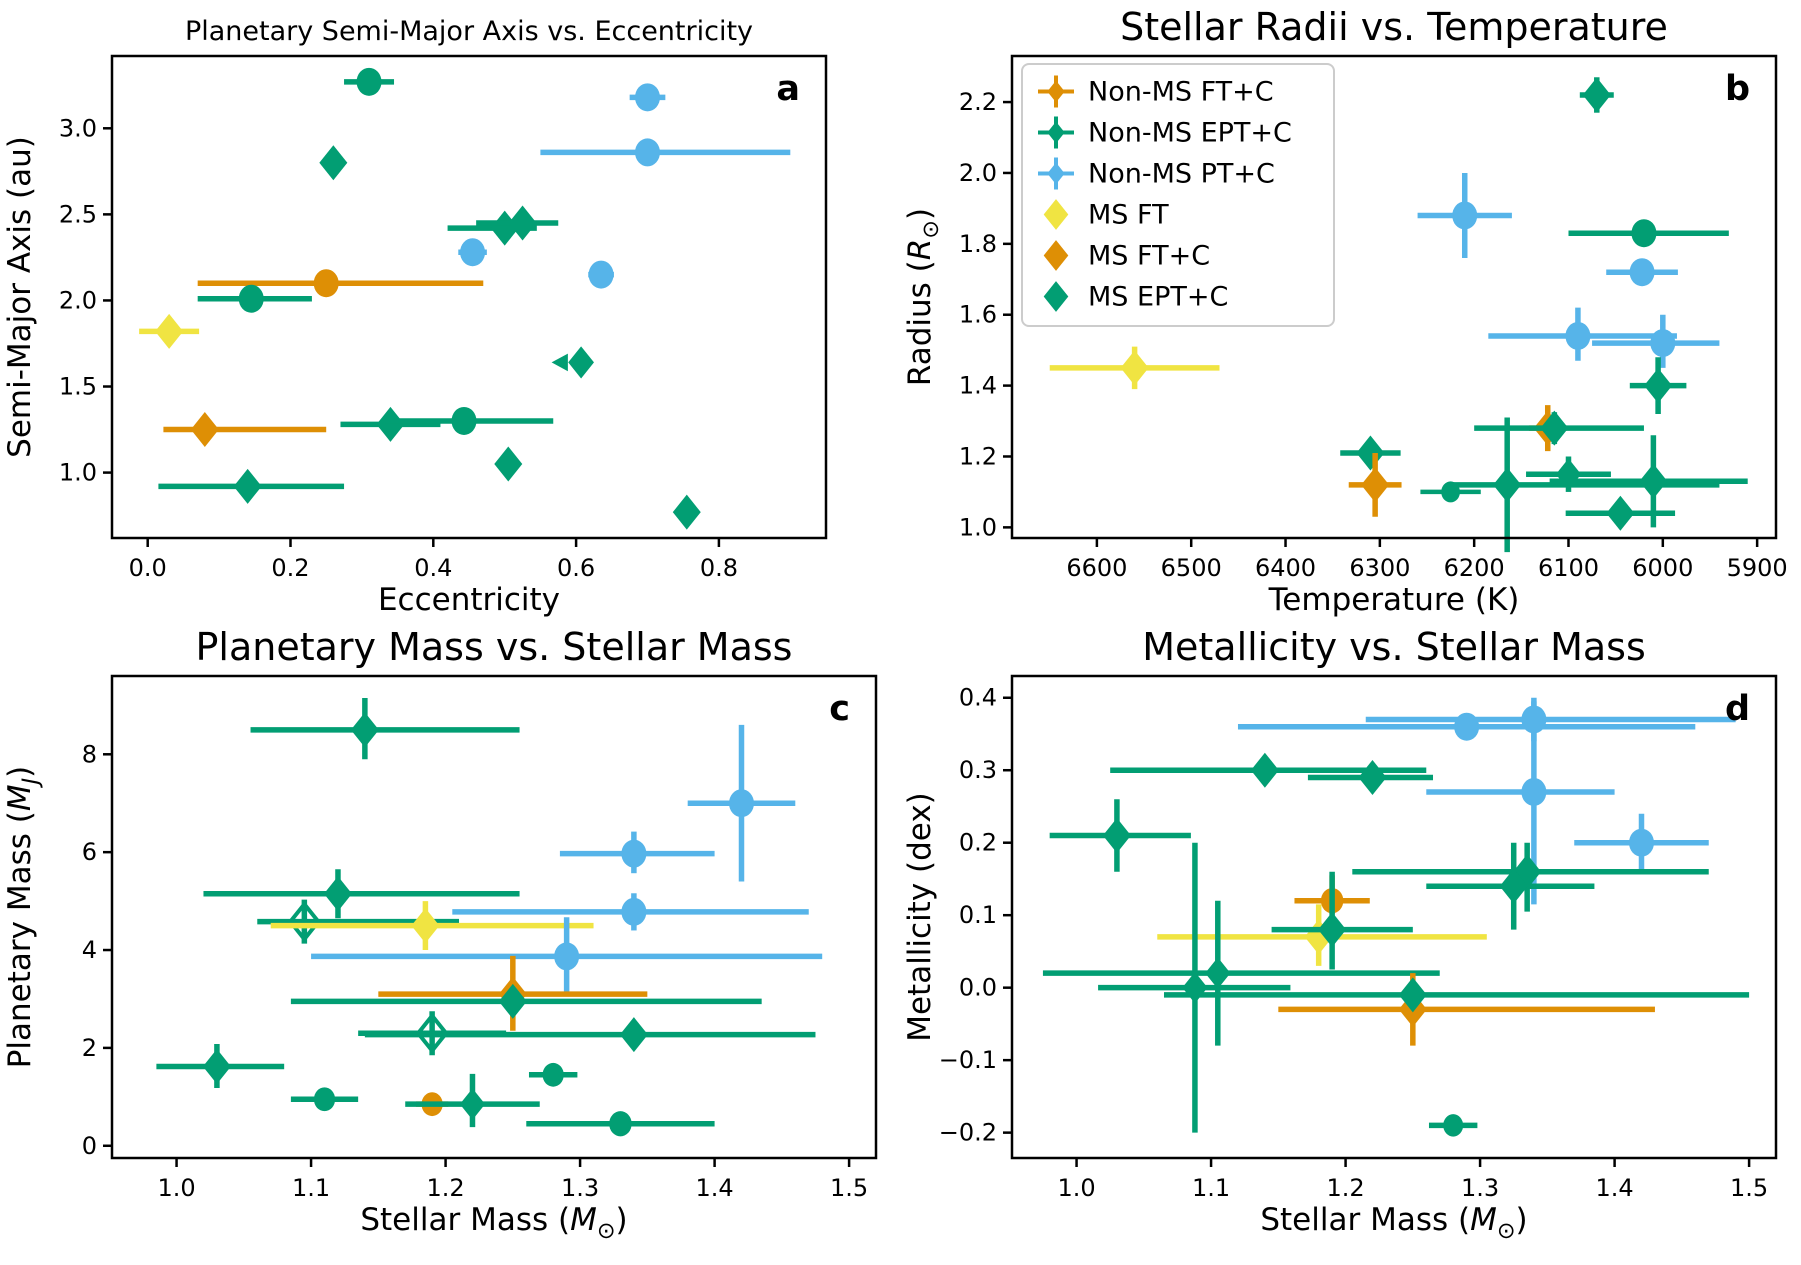  I want to click on legend-label: Non-MS FT+C, so click(1181, 92).